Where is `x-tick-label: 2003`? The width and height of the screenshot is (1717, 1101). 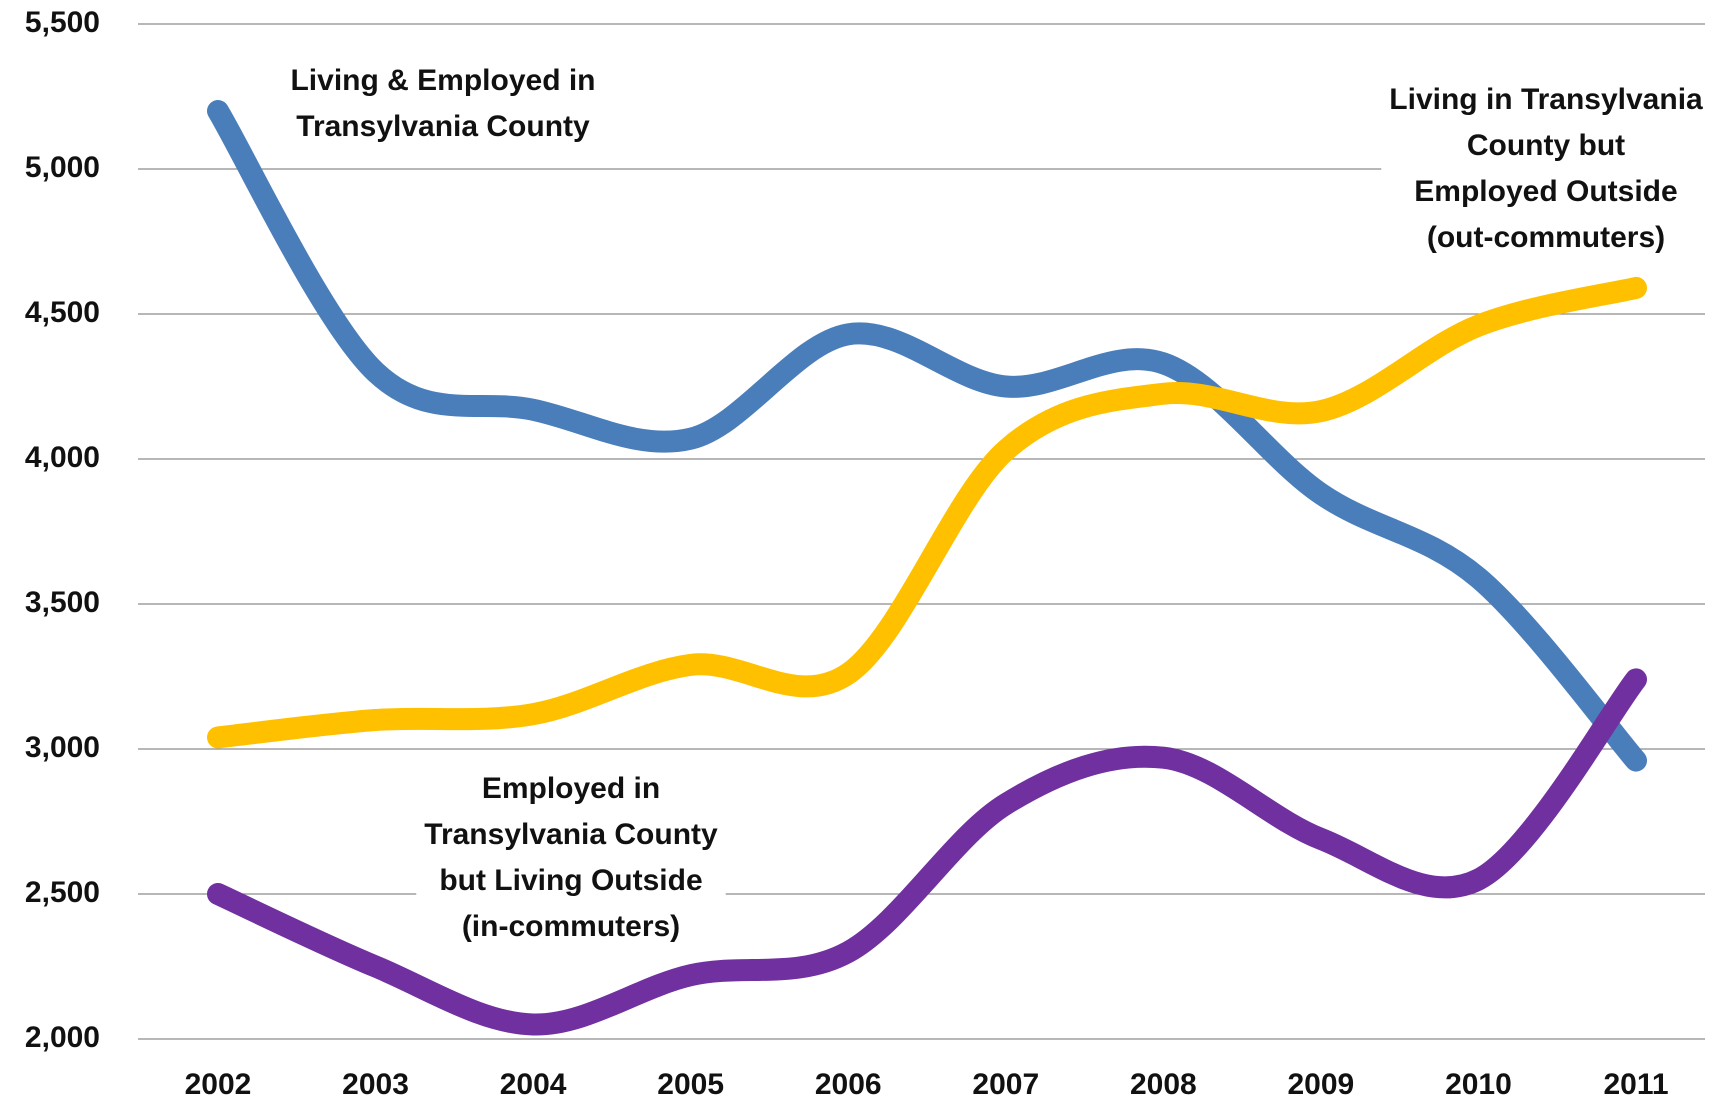
x-tick-label: 2003 is located at coordinates (375, 1084).